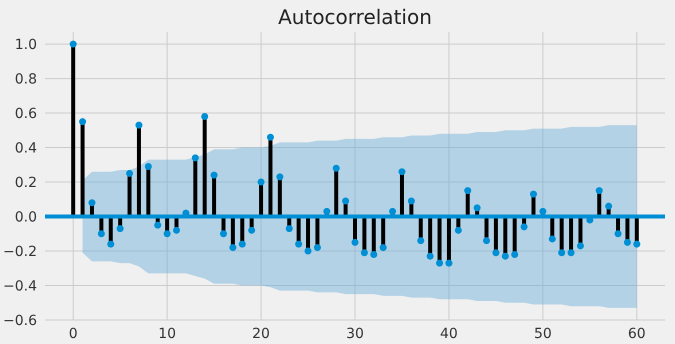  What do you see at coordinates (25, 217) in the screenshot?
I see `y-tick-label: 0.0` at bounding box center [25, 217].